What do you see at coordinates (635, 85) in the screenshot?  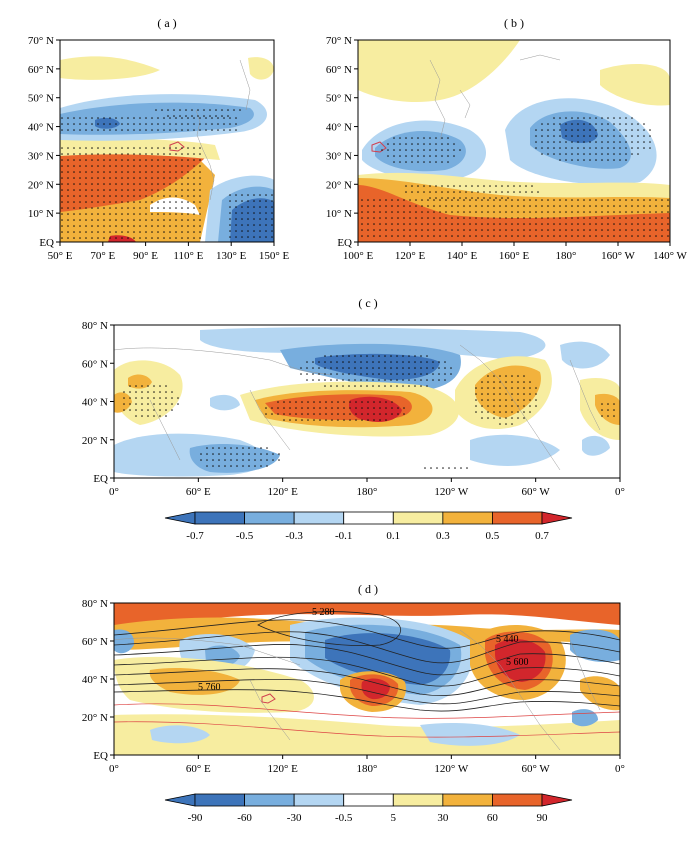 I see `panel-b-pos-01-ne` at bounding box center [635, 85].